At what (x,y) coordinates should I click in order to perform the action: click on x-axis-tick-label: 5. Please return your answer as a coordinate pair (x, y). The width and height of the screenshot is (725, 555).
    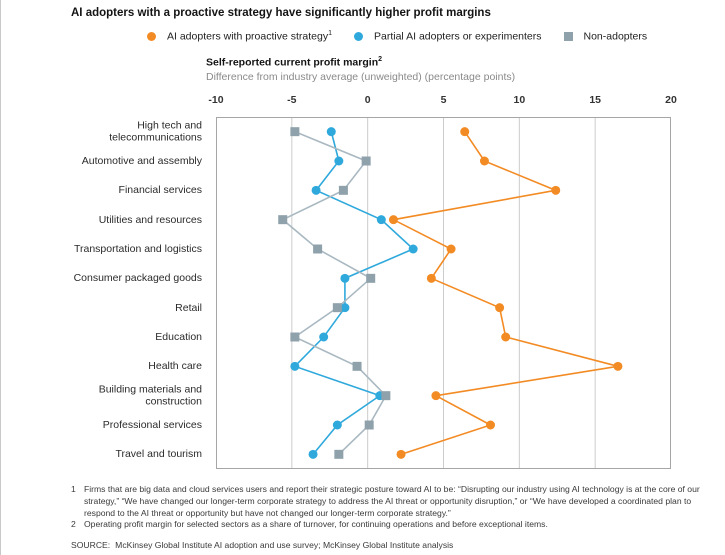
    Looking at the image, I should click on (443, 100).